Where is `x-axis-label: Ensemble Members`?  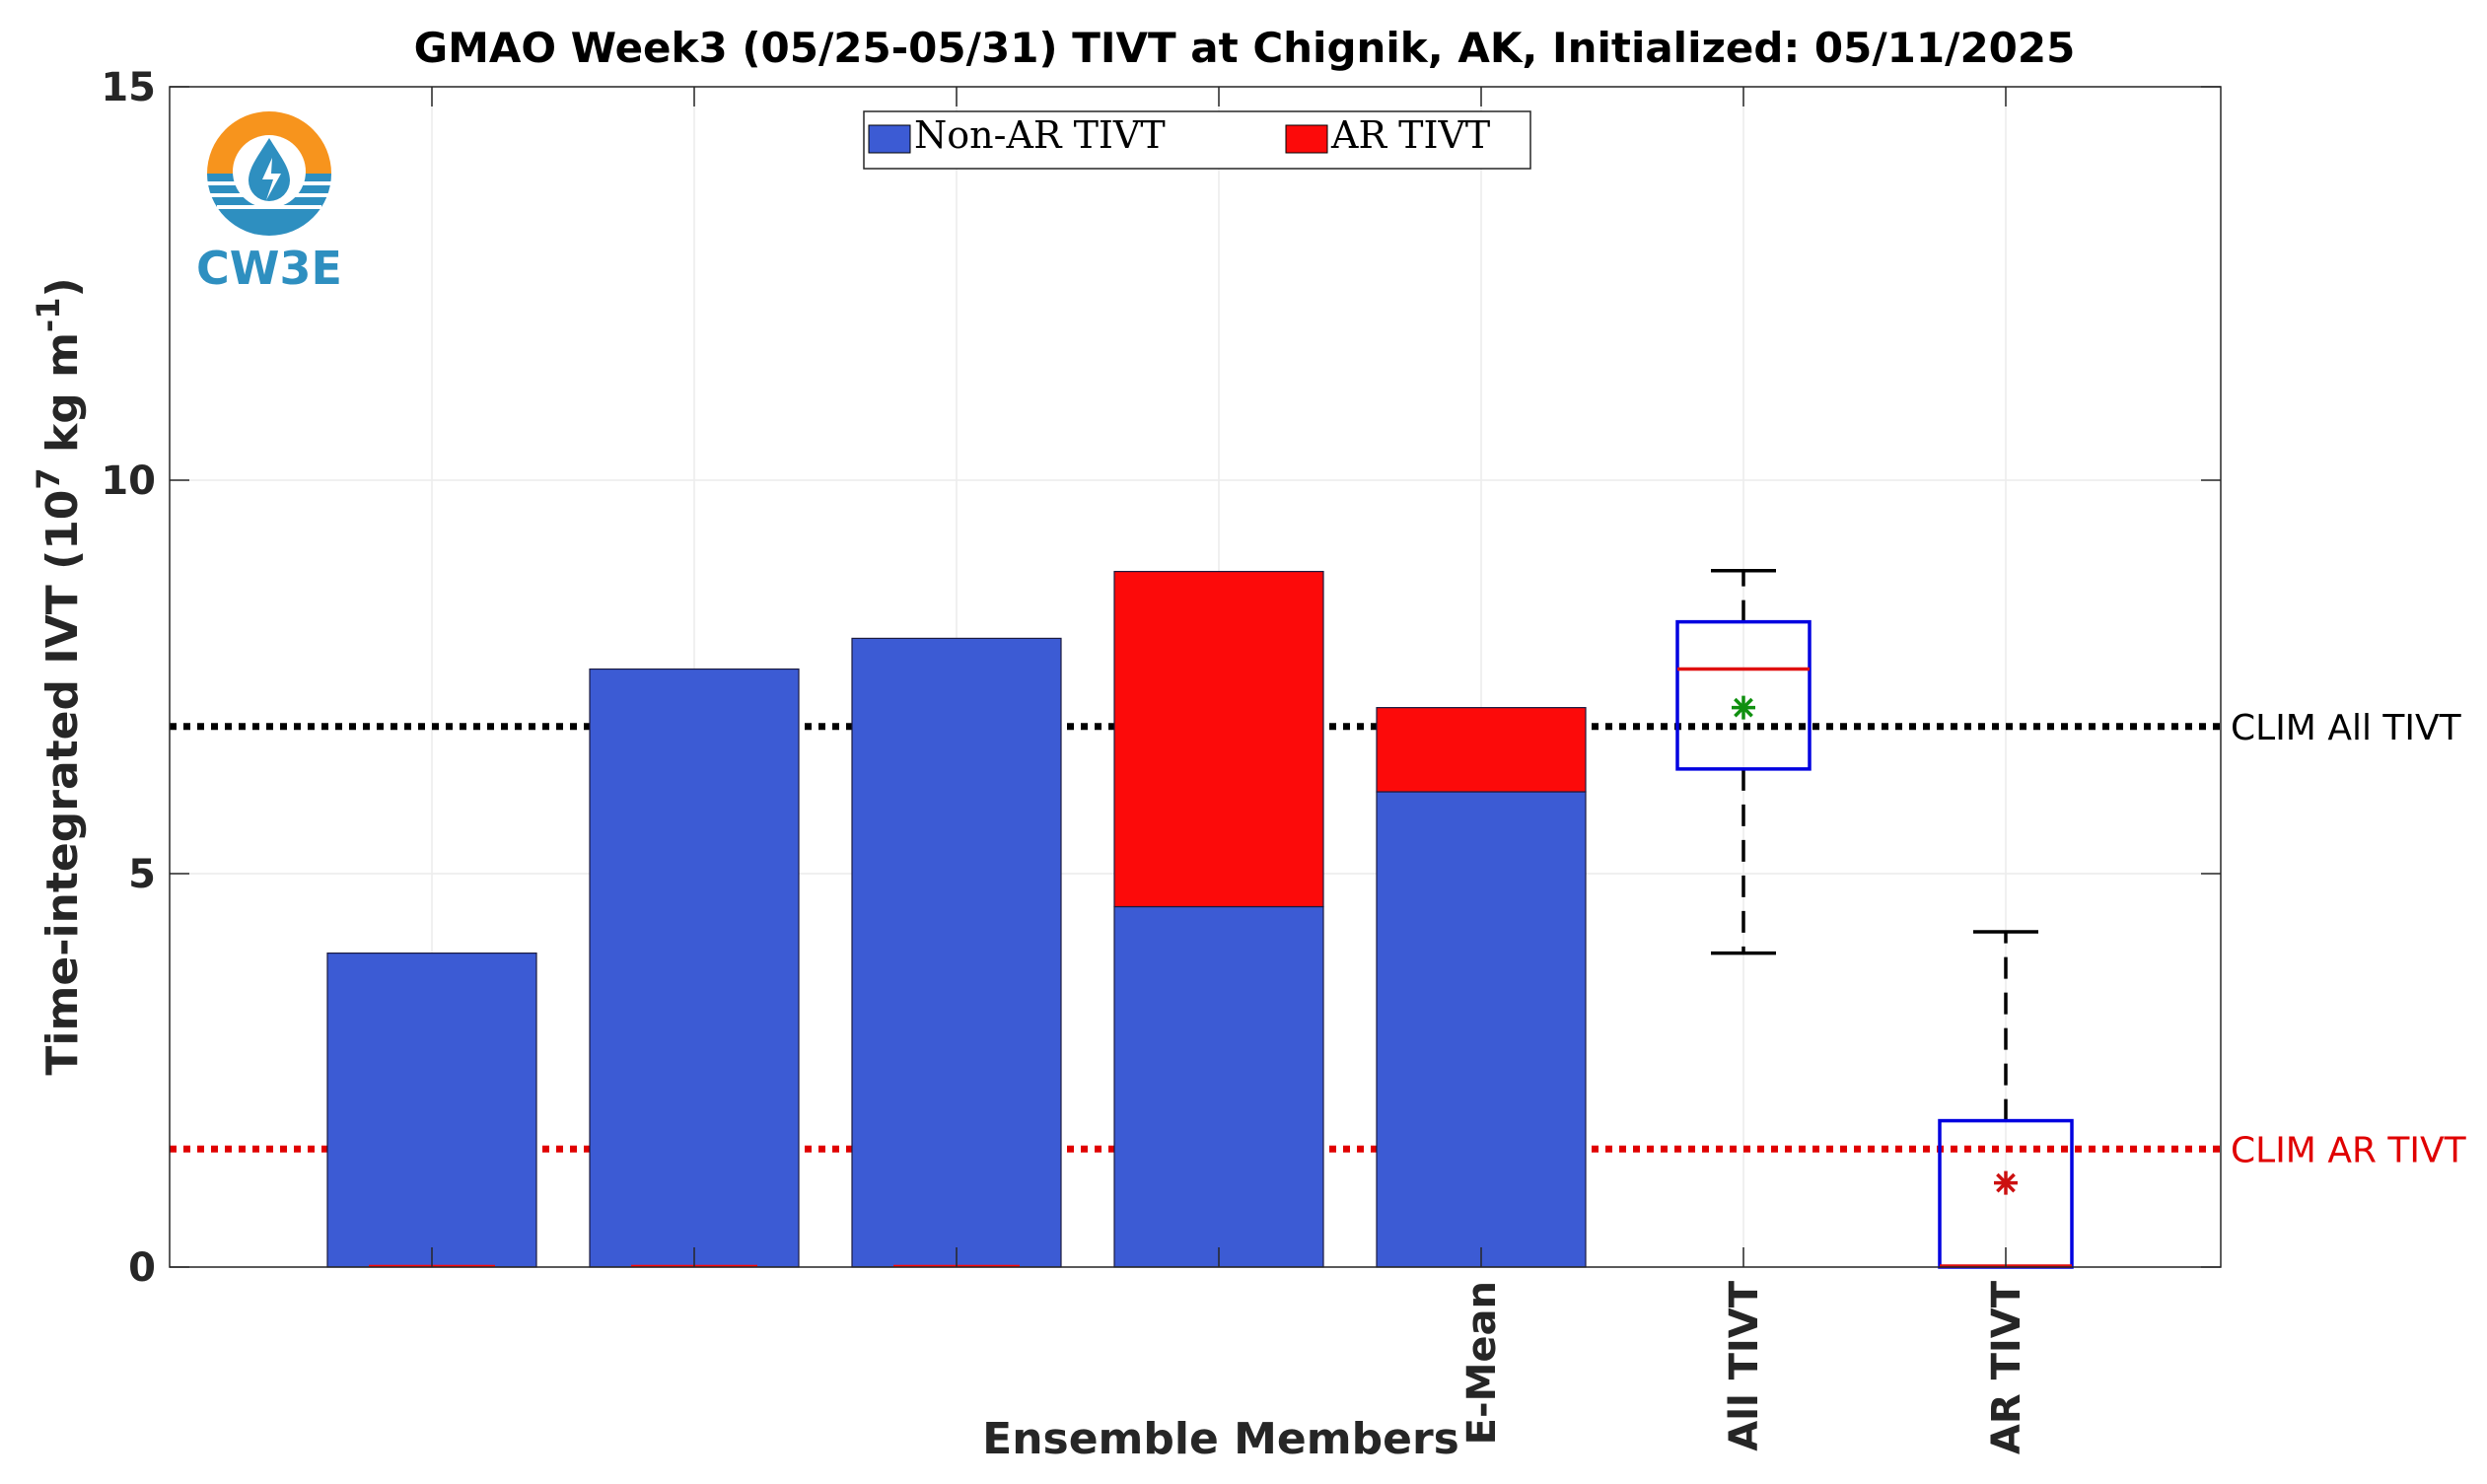 x-axis-label: Ensemble Members is located at coordinates (1220, 1439).